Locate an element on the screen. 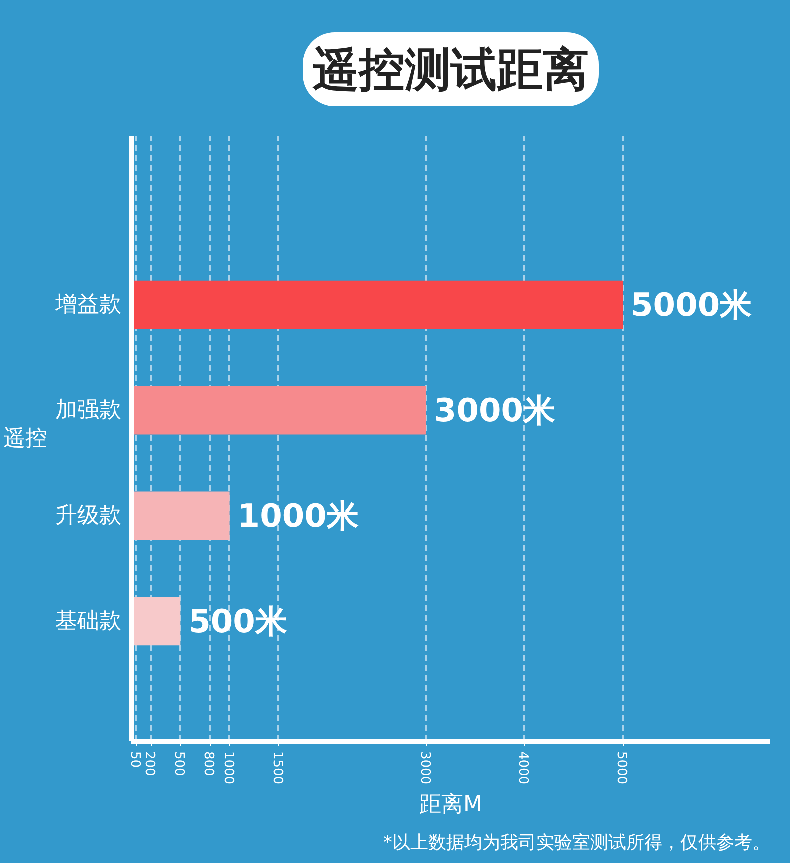 The image size is (790, 863). x-tick-label: 200 is located at coordinates (150, 764).